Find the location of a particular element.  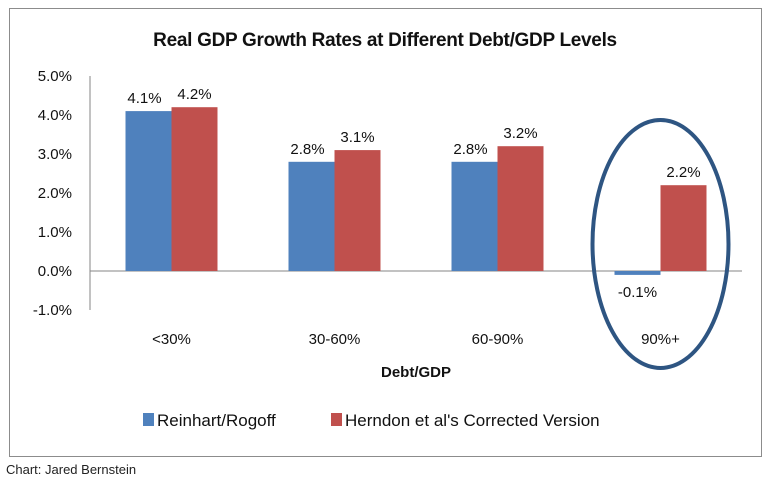

y-tick-label: -1.0% is located at coordinates (52, 310).